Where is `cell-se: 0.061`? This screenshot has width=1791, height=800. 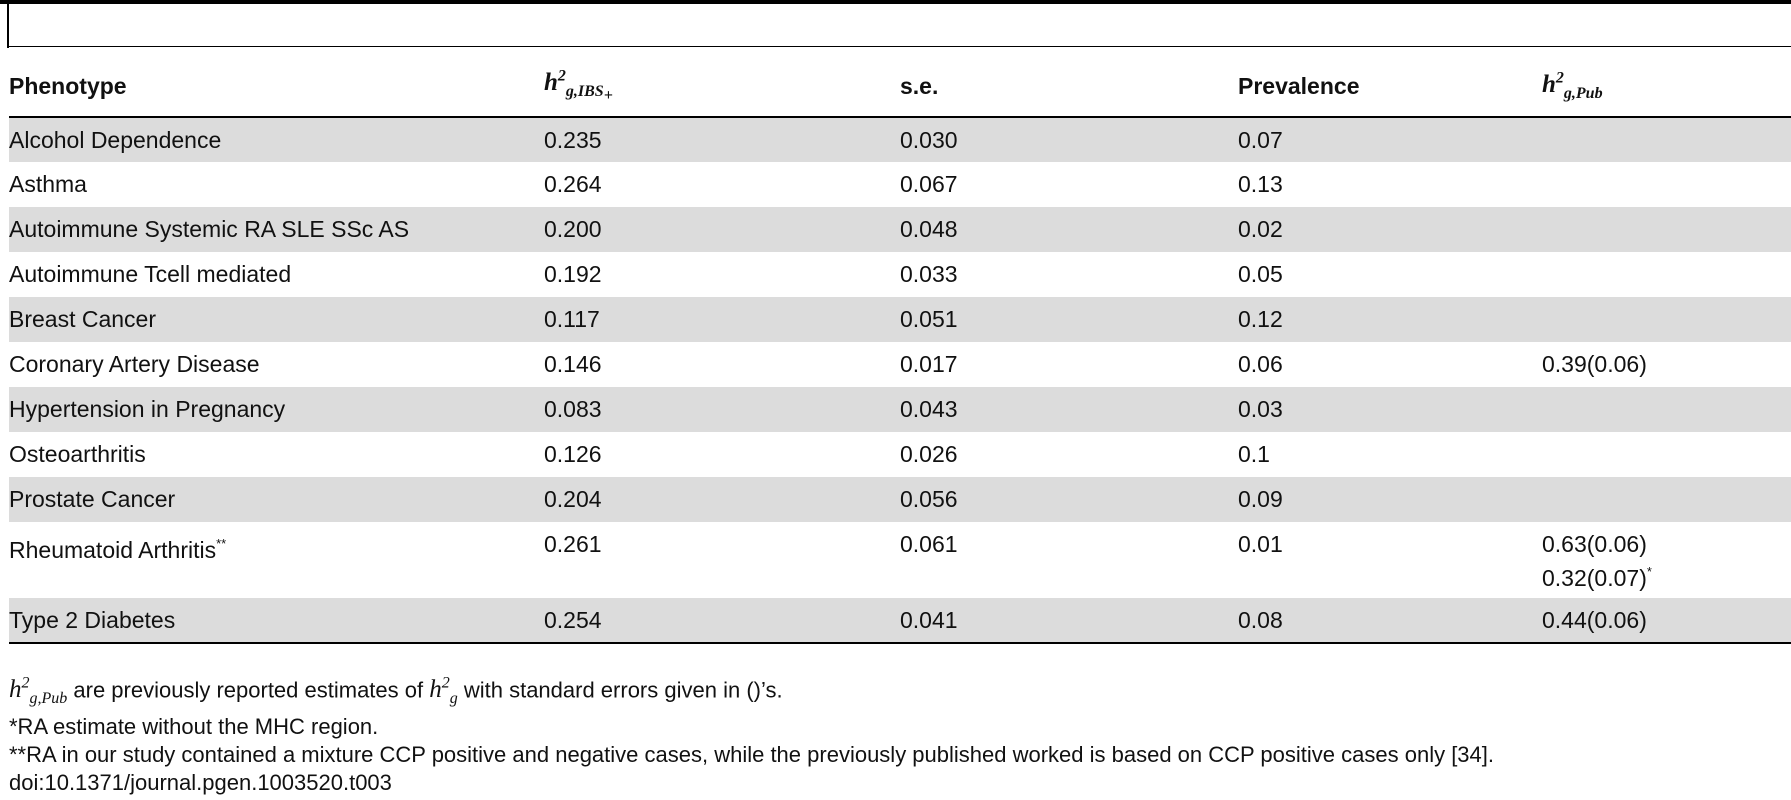
cell-se: 0.061 is located at coordinates (929, 544).